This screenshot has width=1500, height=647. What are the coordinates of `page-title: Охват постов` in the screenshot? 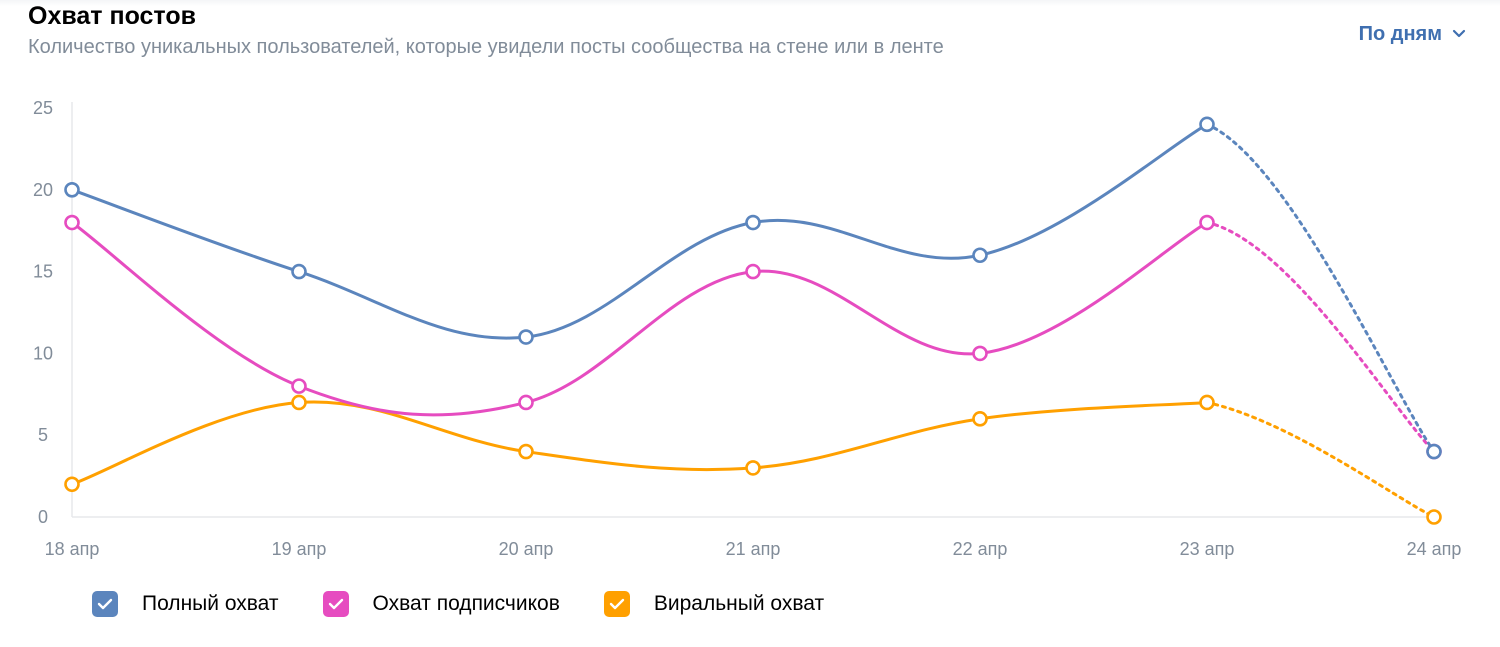 It's located at (112, 16).